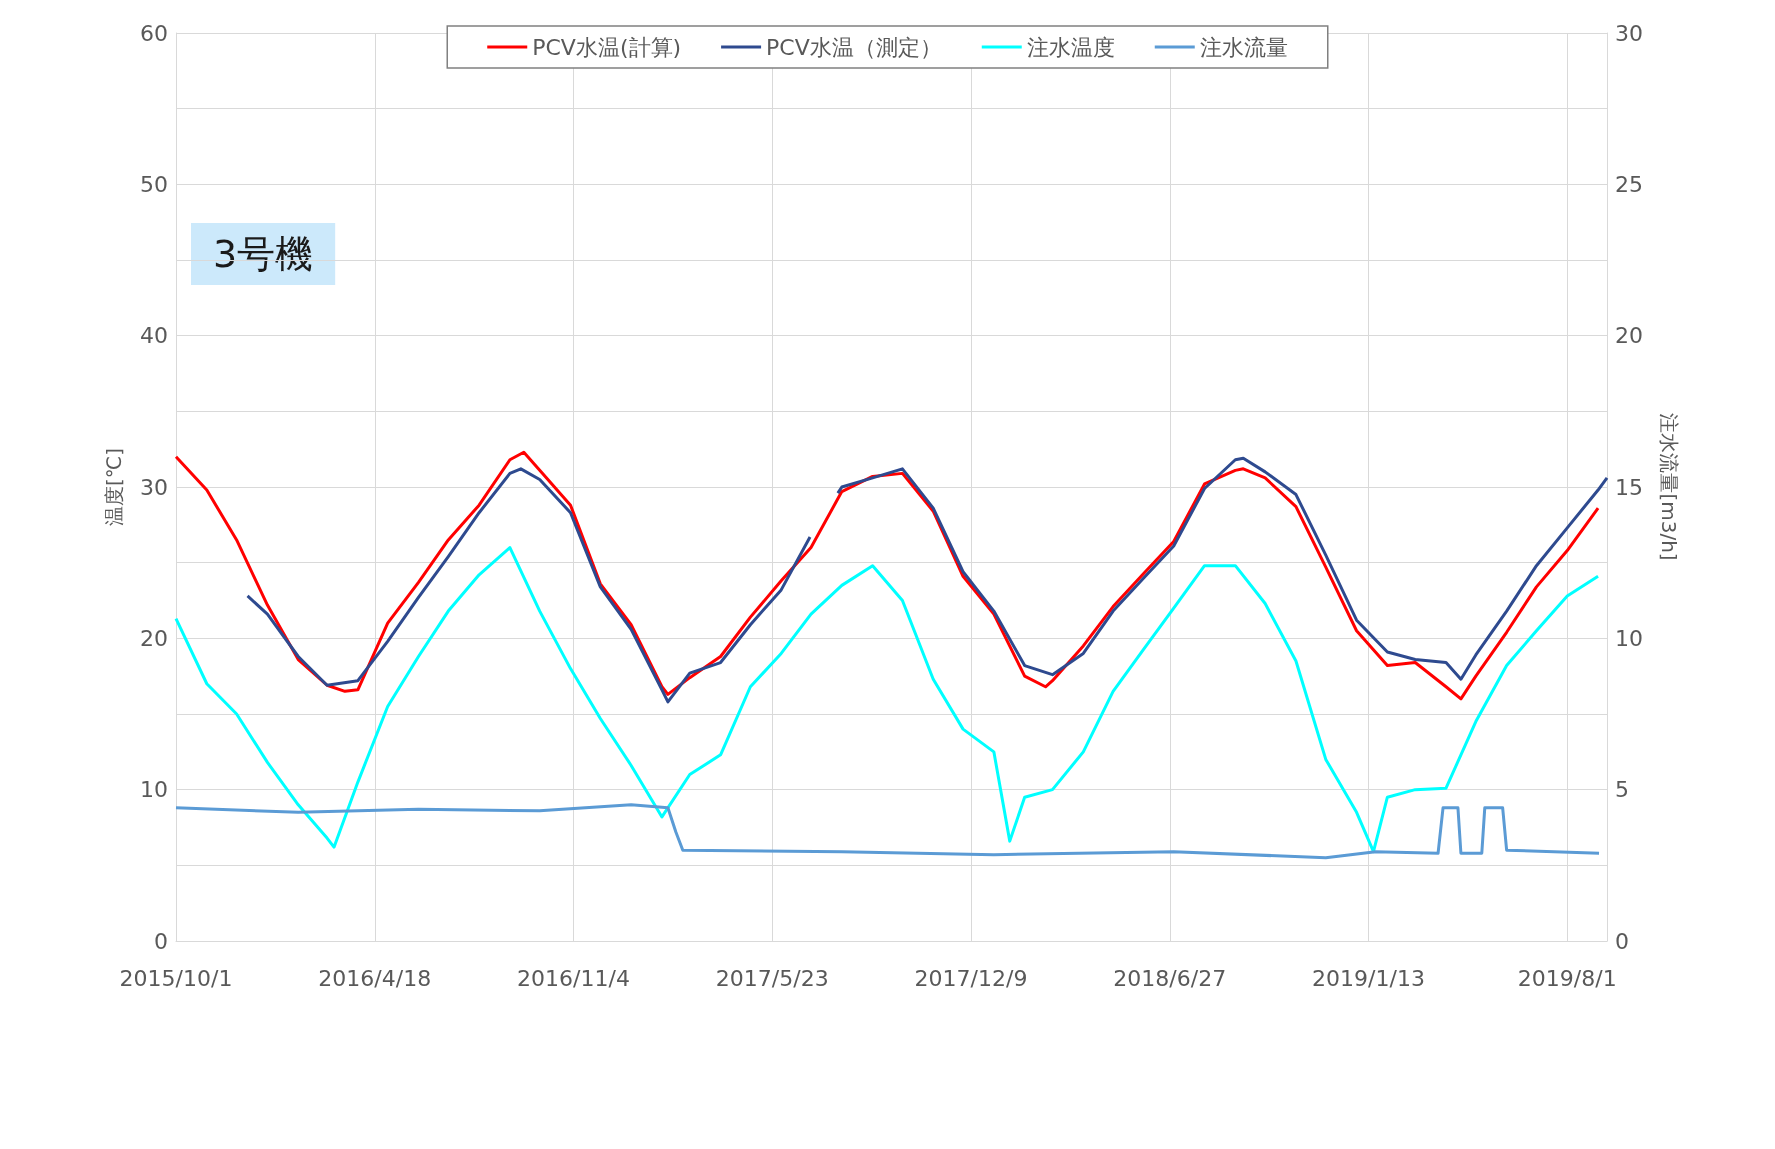 Image resolution: width=1775 pixels, height=1149 pixels. What do you see at coordinates (971, 978) in the screenshot?
I see `x-tick-label: 2017/12/9` at bounding box center [971, 978].